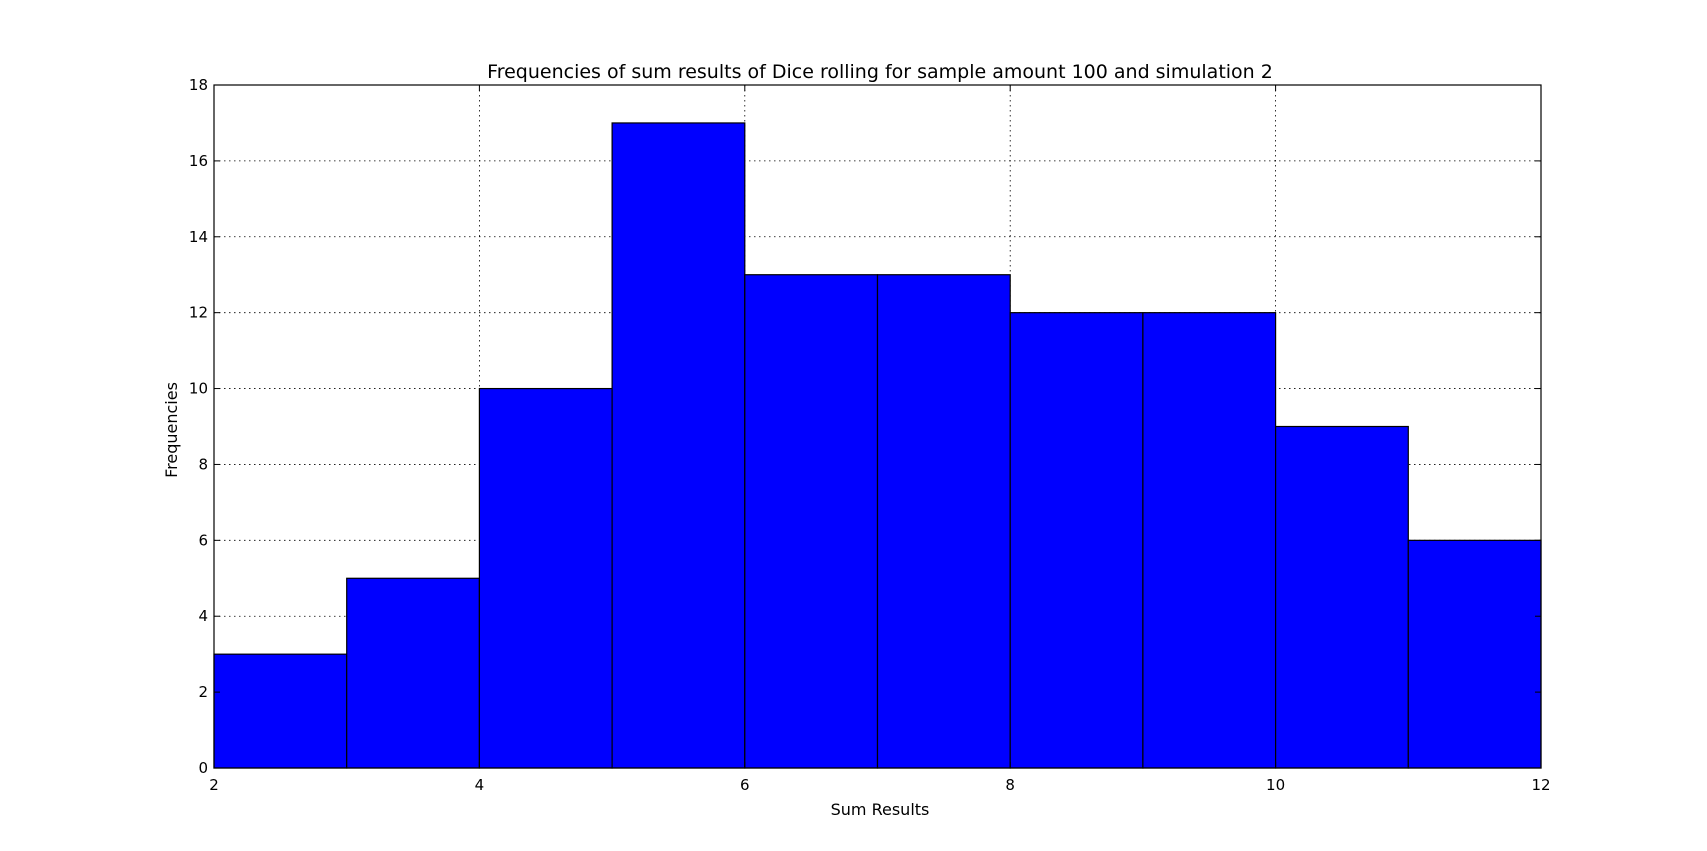 This screenshot has width=1707, height=851. I want to click on x-tick-label: 4, so click(480, 785).